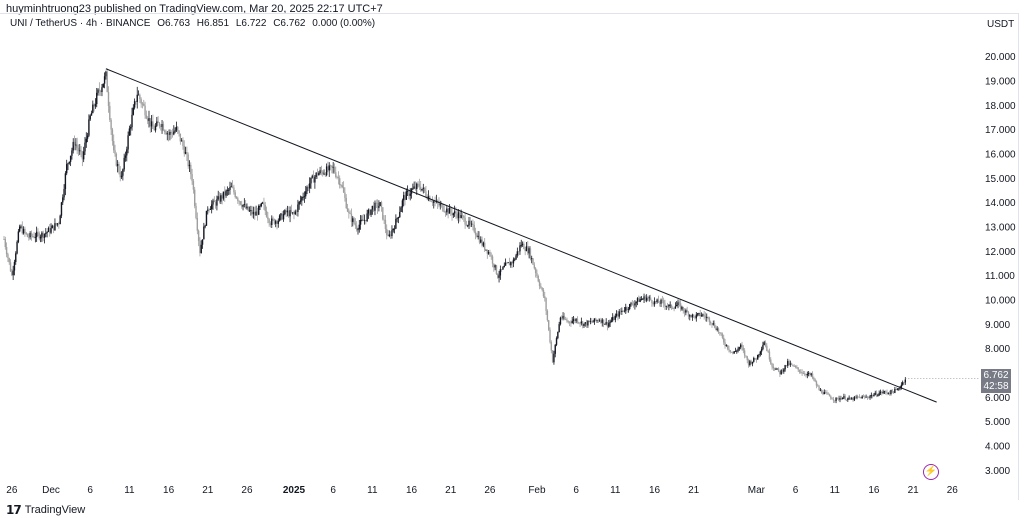 The width and height of the screenshot is (1024, 518). What do you see at coordinates (1000, 57) in the screenshot?
I see `y-tick-label: 20.000` at bounding box center [1000, 57].